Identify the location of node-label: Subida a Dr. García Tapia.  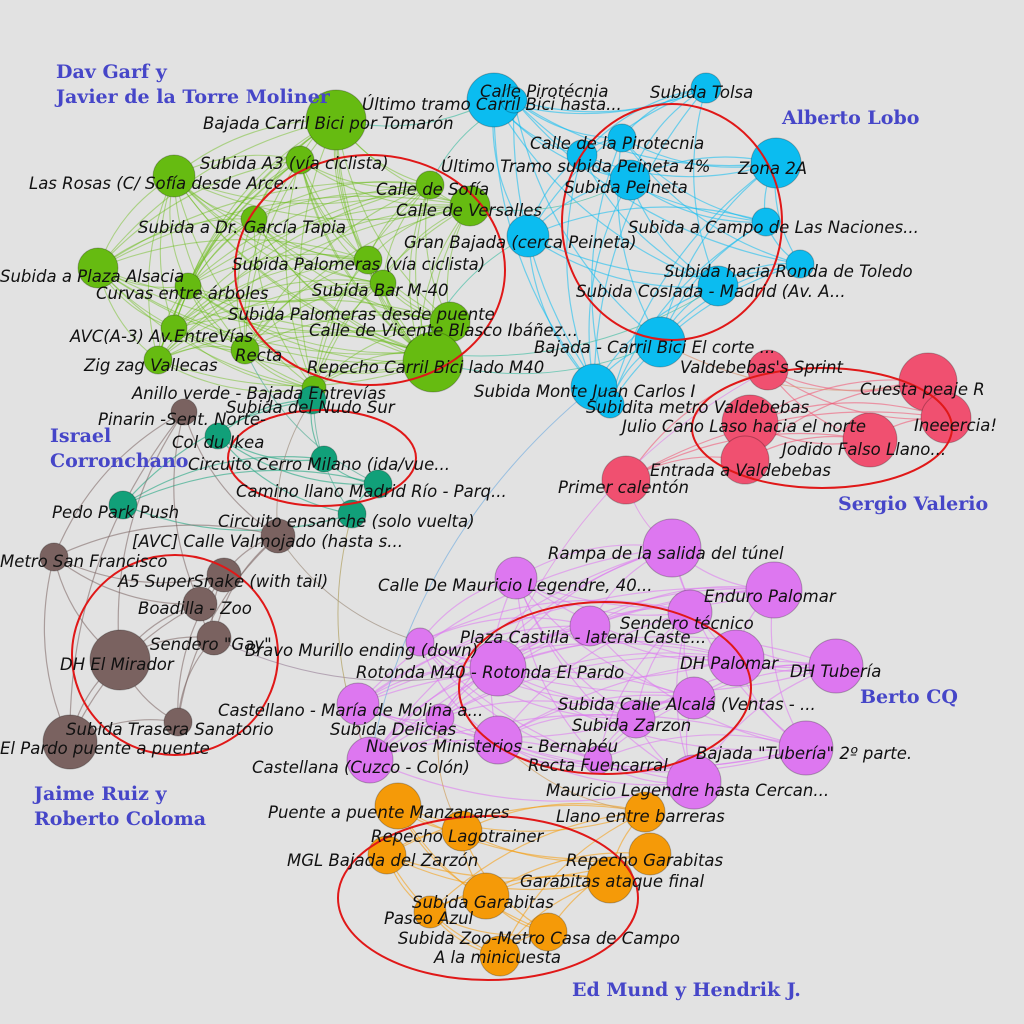
(242, 227).